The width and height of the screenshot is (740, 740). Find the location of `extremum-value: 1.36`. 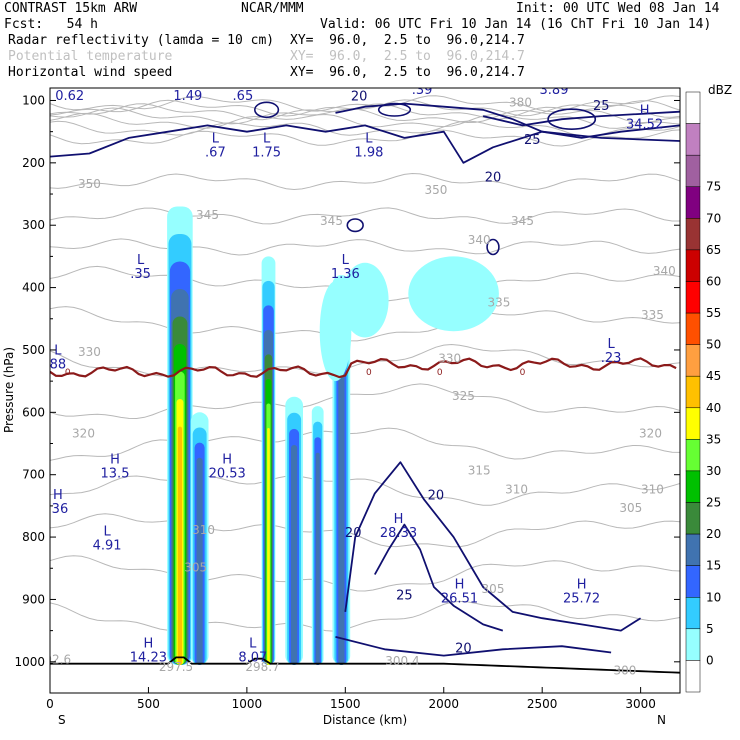

extremum-value: 1.36 is located at coordinates (345, 274).